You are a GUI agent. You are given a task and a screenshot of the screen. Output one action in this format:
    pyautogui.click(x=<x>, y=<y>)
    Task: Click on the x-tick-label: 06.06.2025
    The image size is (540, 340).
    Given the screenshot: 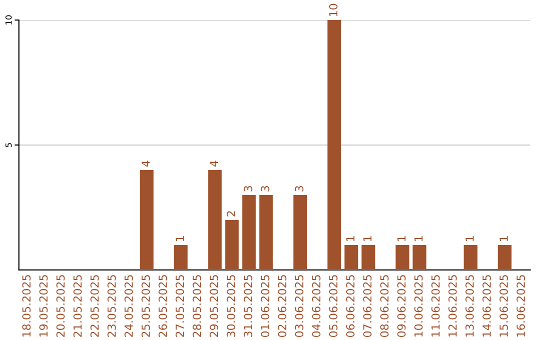 What is the action you would take?
    pyautogui.click(x=350, y=306)
    